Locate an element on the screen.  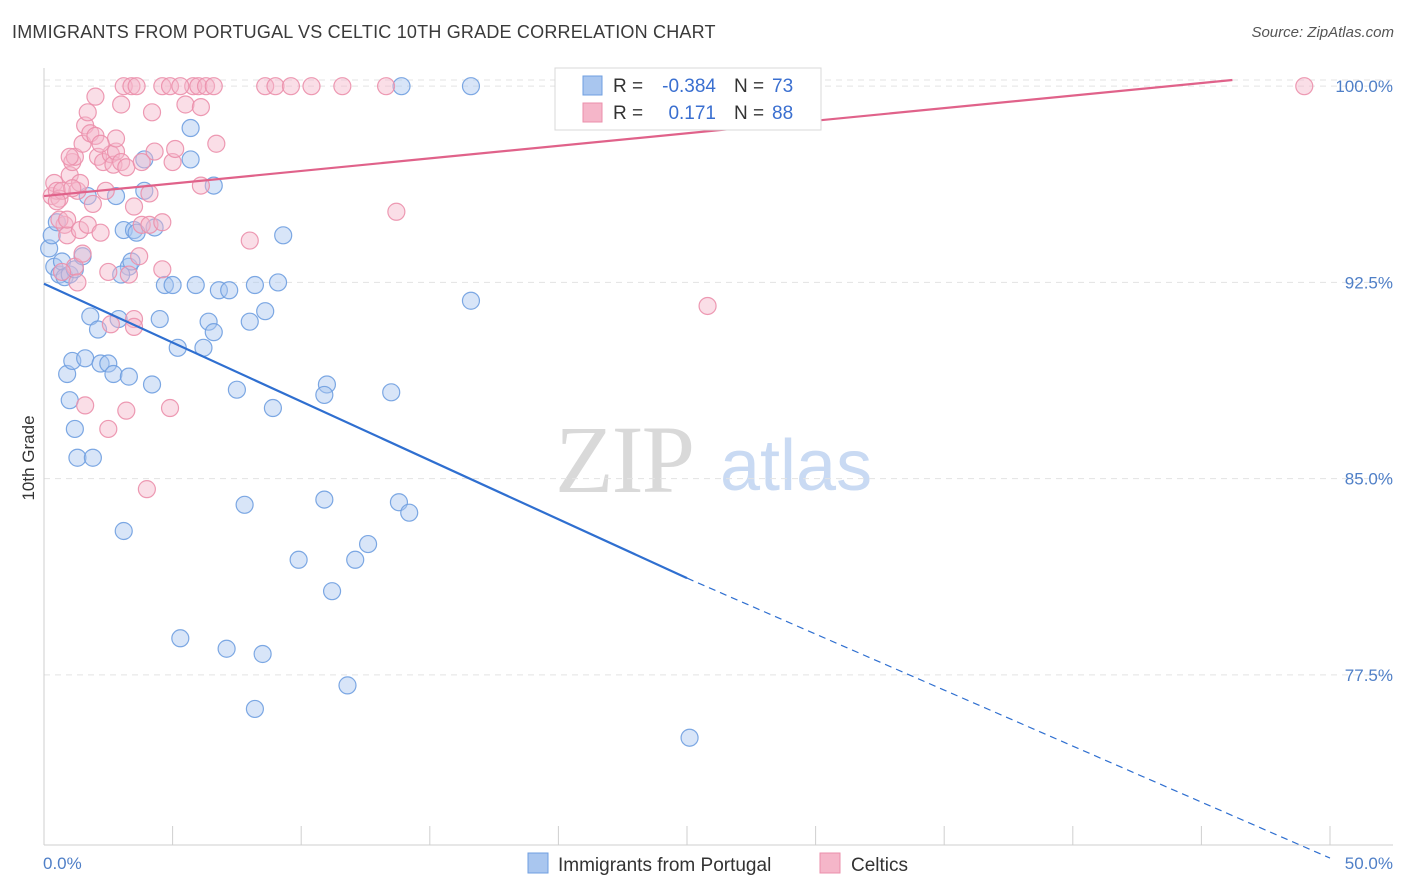
series-legend: Immigrants from Portugal Celtics is located at coordinates (717, 864).